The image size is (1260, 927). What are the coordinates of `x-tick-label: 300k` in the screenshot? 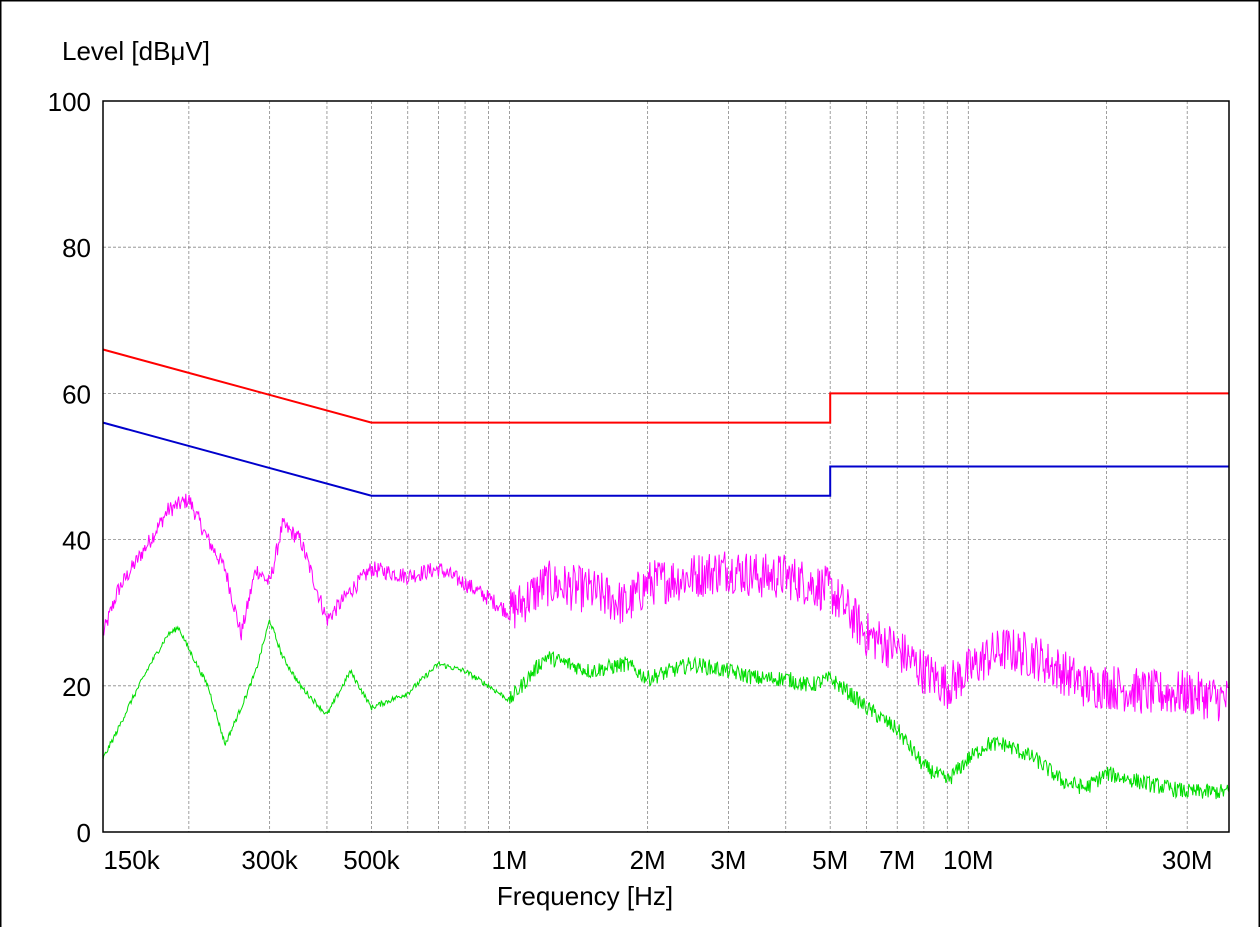 It's located at (269, 860).